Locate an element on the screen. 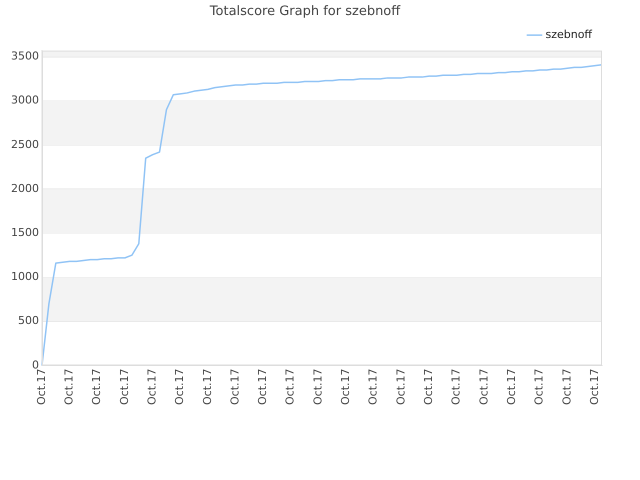 The width and height of the screenshot is (640, 480). y-tick-label: 2000 is located at coordinates (24, 188).